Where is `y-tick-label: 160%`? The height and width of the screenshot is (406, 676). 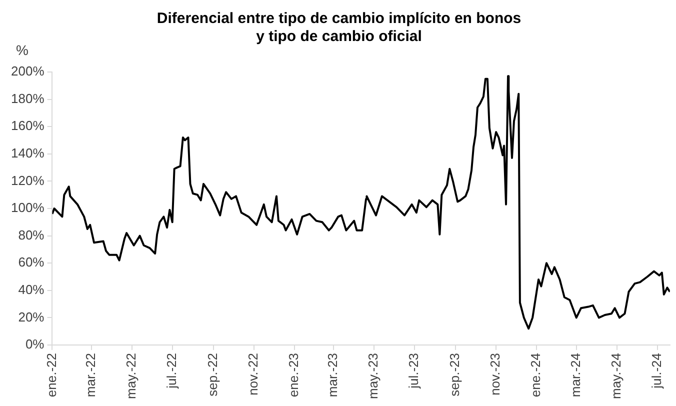 y-tick-label: 160% is located at coordinates (28, 126).